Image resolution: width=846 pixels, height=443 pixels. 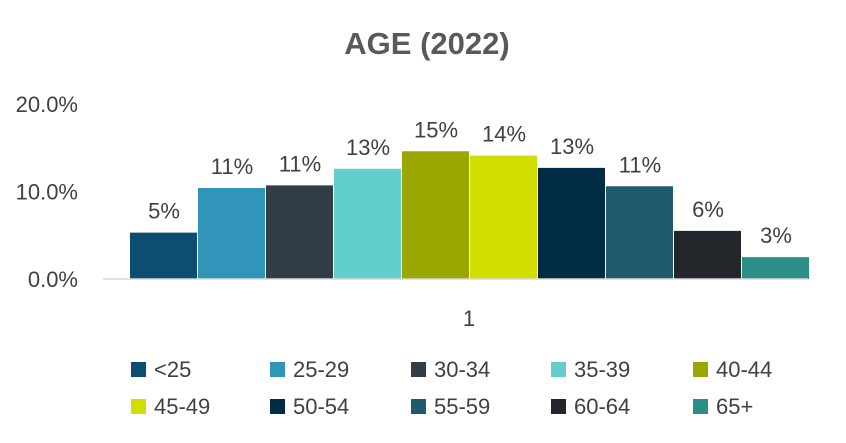 I want to click on legend-label: 35-39, so click(x=602, y=369).